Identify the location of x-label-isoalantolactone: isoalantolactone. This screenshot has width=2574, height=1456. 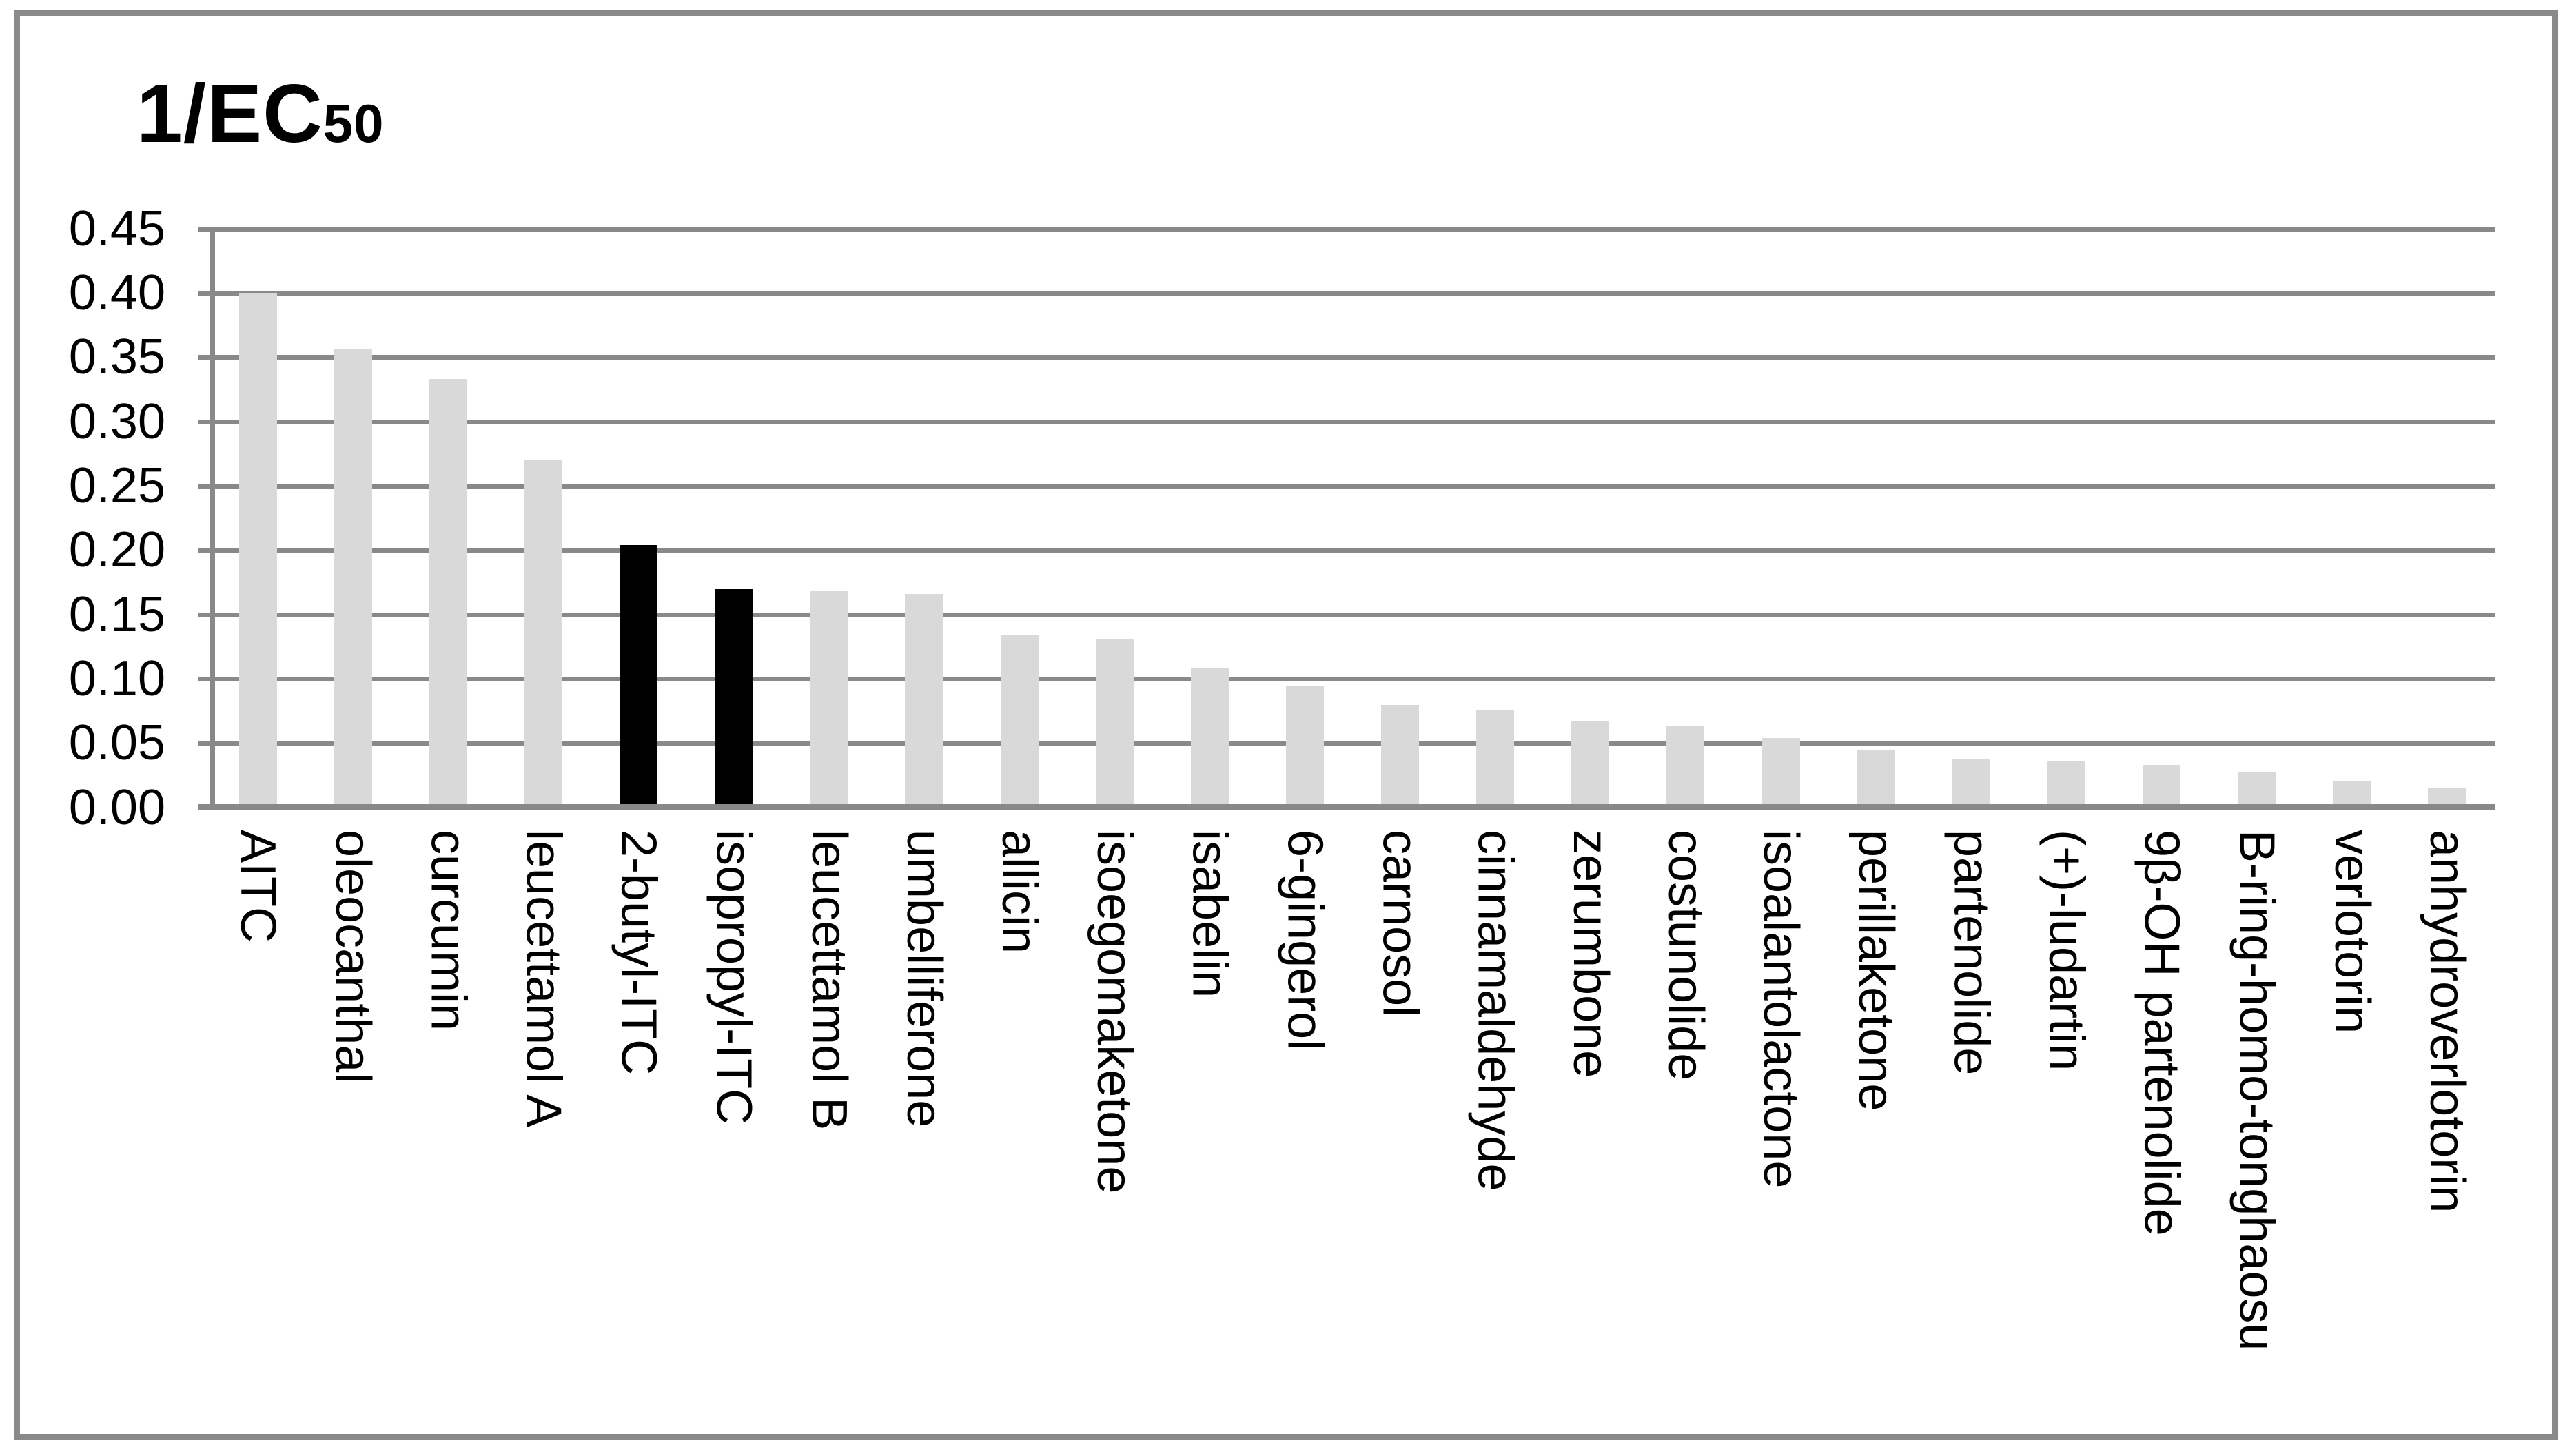
(1781, 1009).